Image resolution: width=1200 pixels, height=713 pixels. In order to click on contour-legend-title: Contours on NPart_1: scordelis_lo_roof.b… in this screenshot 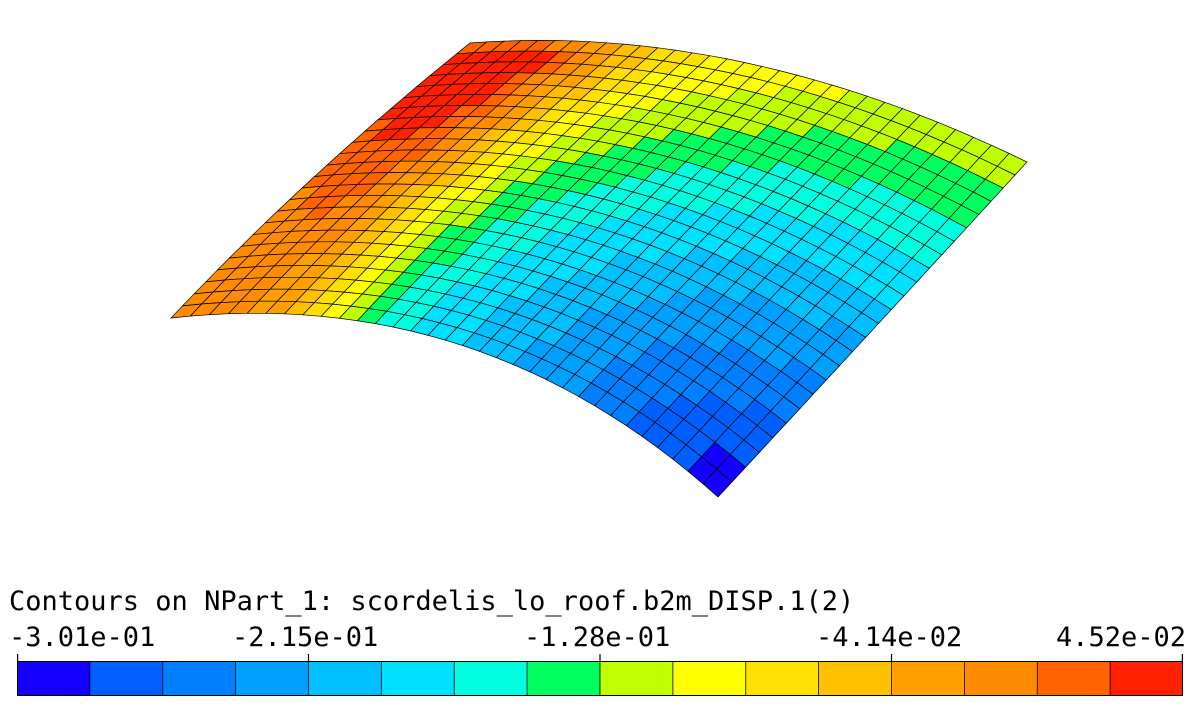, I will do `click(432, 601)`.